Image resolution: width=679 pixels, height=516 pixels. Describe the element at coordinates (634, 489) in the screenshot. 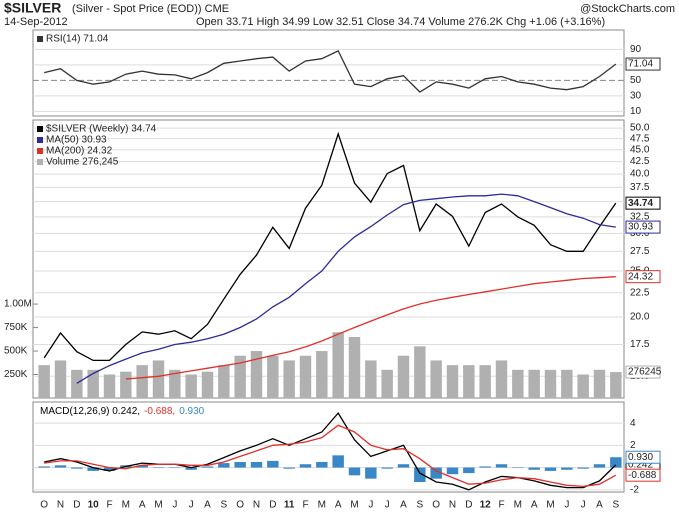

I see `y-tick-label: -2` at that location.